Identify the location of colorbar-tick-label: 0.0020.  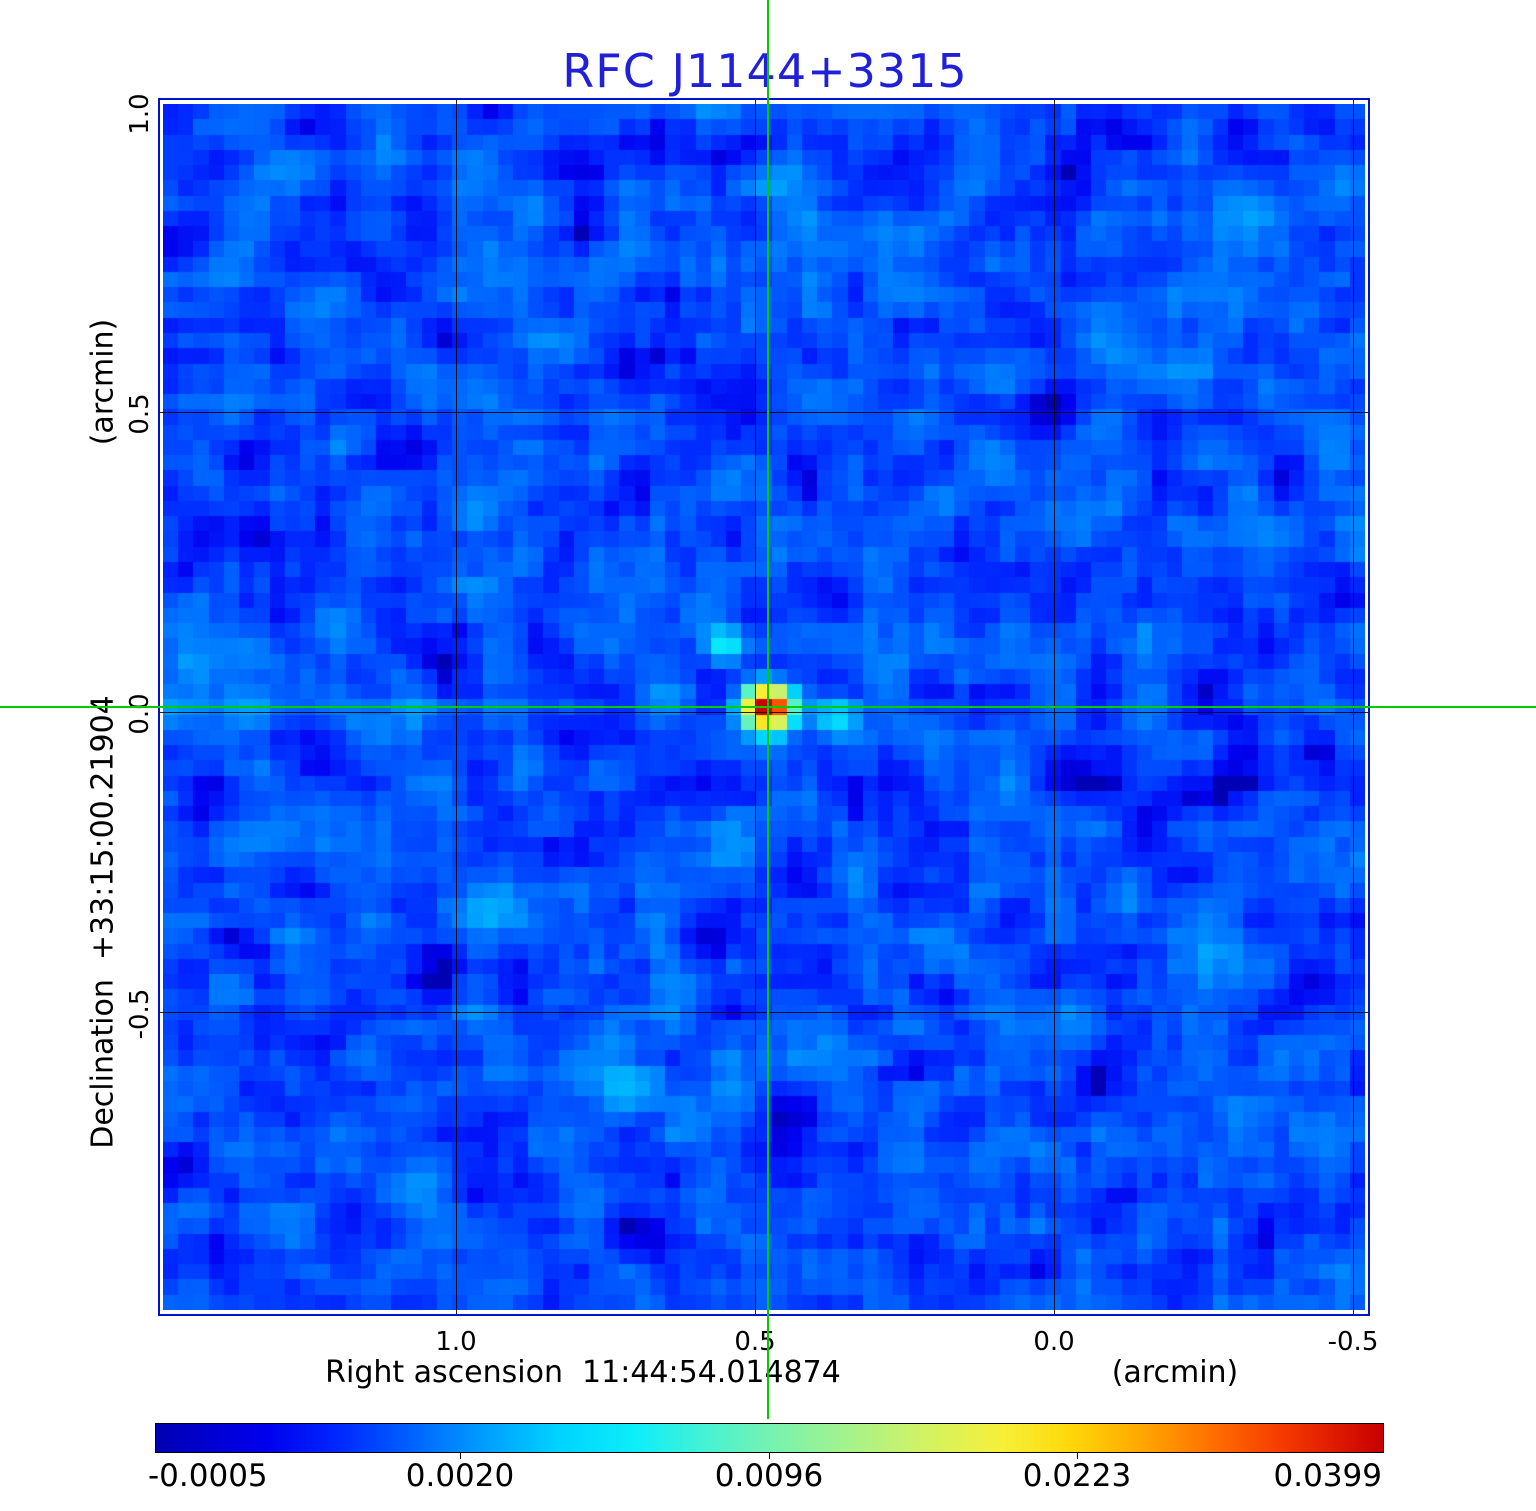
(460, 1476).